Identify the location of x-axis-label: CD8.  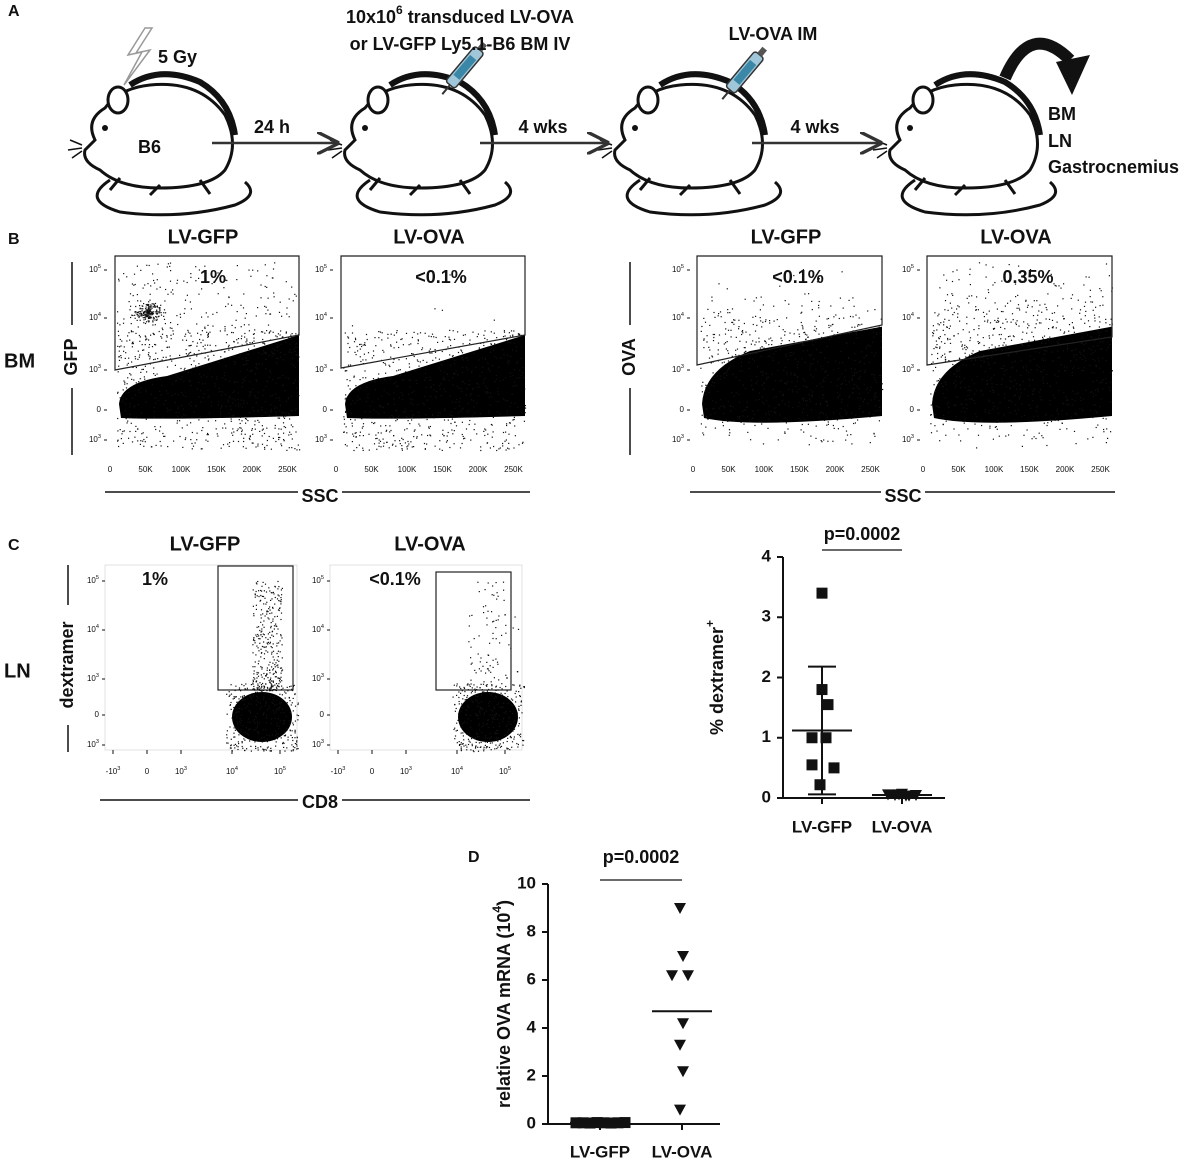
(320, 802).